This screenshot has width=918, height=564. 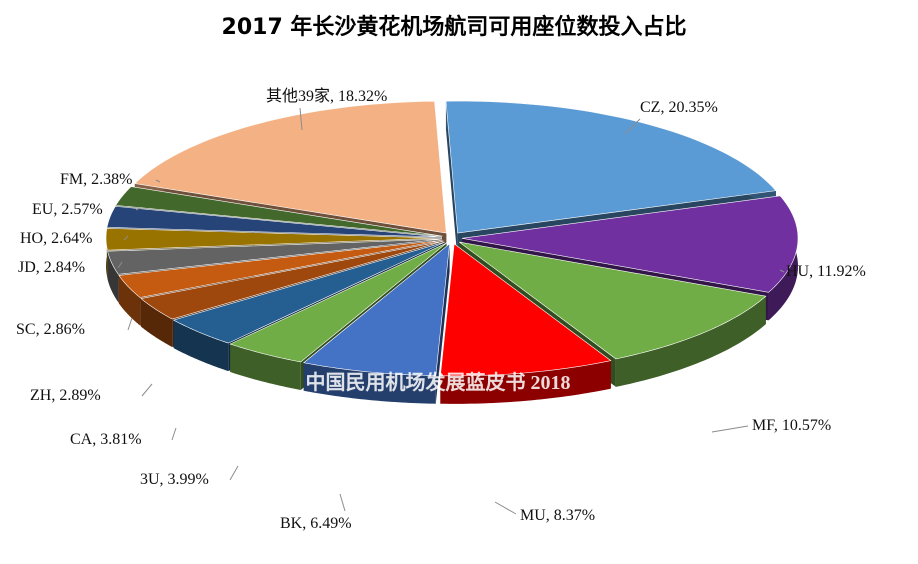 What do you see at coordinates (96, 179) in the screenshot?
I see `data-label-FM: FM, 2.38%` at bounding box center [96, 179].